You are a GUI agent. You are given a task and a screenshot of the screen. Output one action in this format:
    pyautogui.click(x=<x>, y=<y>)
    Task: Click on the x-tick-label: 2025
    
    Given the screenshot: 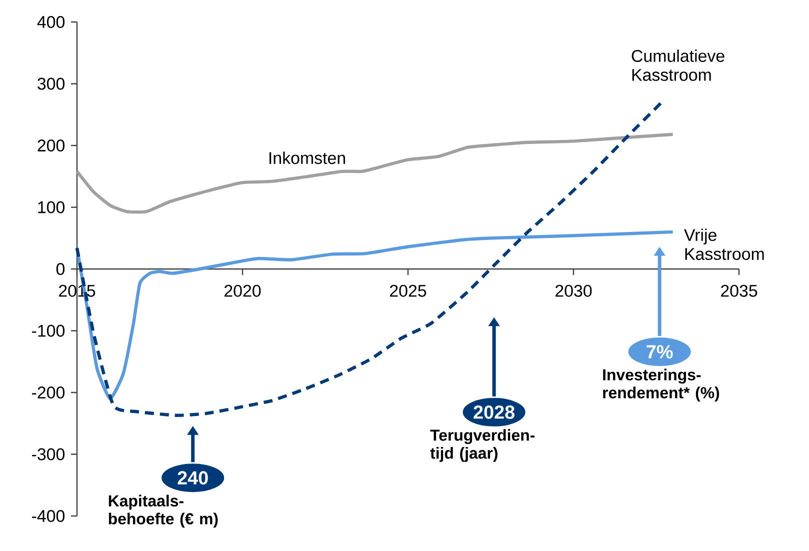 What is the action you would take?
    pyautogui.click(x=408, y=290)
    